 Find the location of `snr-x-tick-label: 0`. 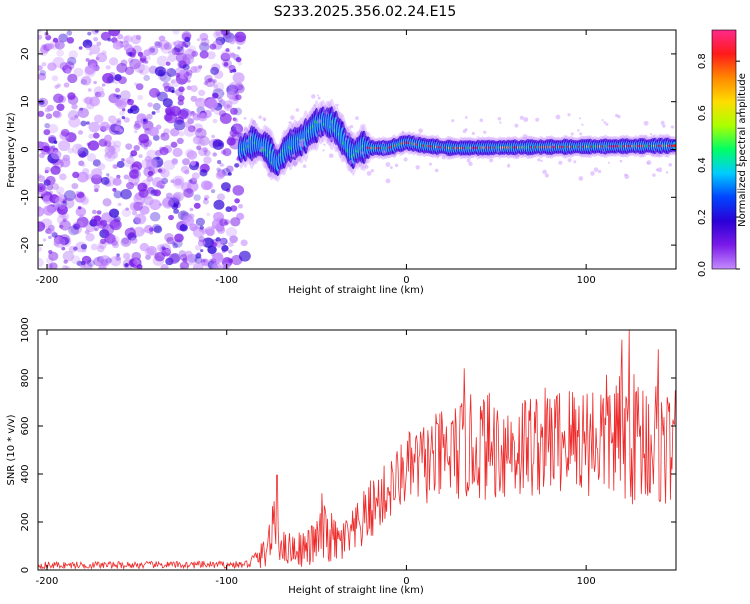

snr-x-tick-label: 0 is located at coordinates (406, 581).